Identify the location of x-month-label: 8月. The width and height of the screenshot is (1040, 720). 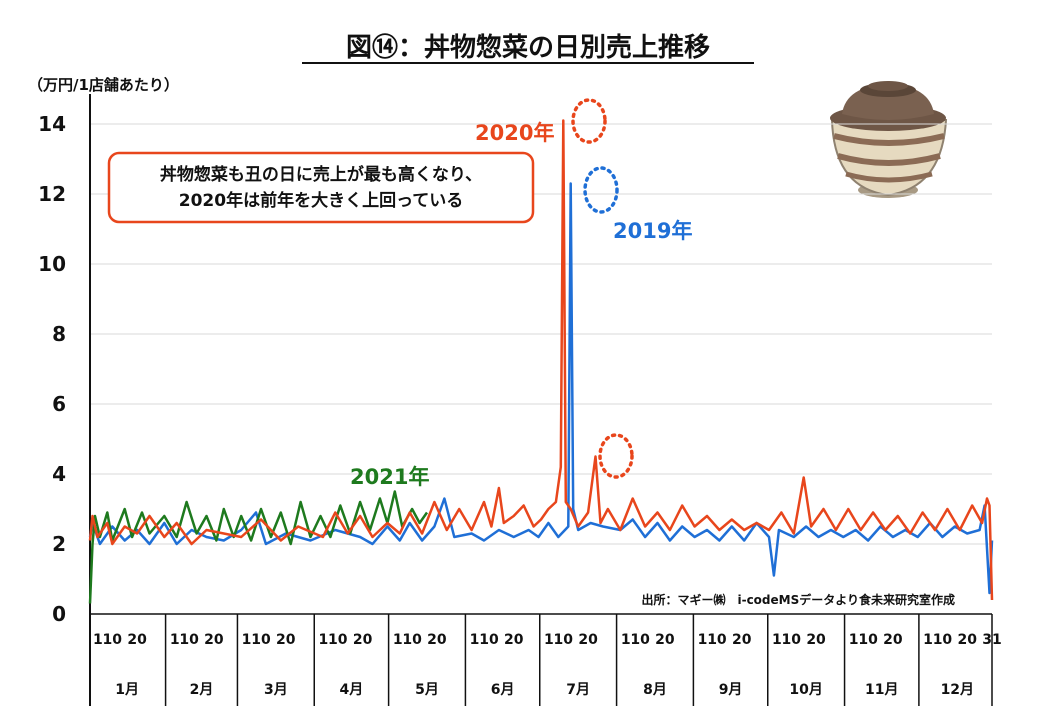
(655, 690).